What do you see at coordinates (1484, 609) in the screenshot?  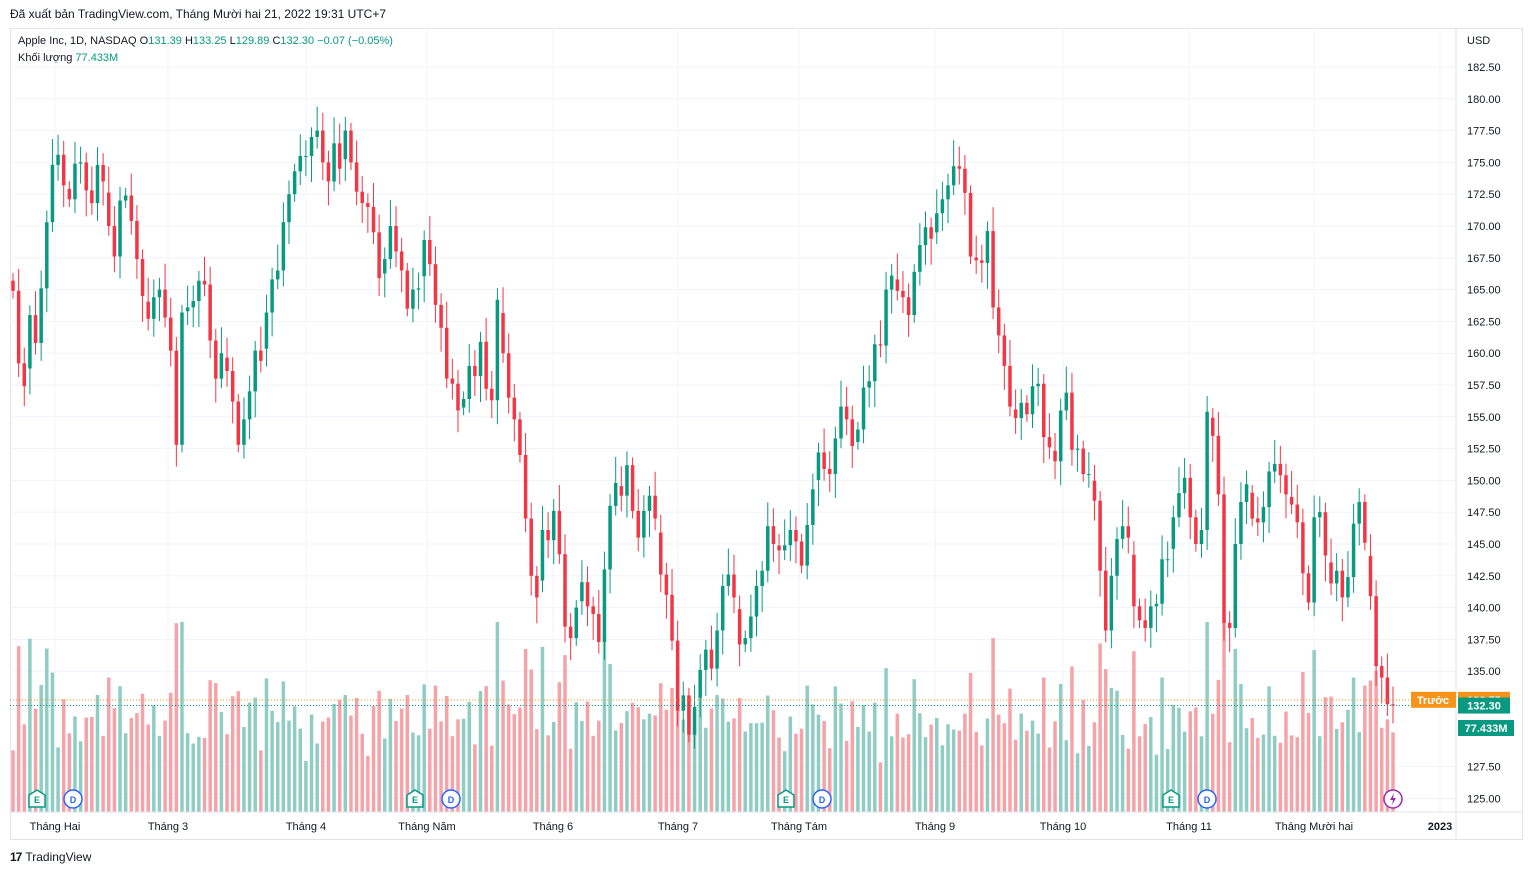 I see `price-tick-label: 140.00` at bounding box center [1484, 609].